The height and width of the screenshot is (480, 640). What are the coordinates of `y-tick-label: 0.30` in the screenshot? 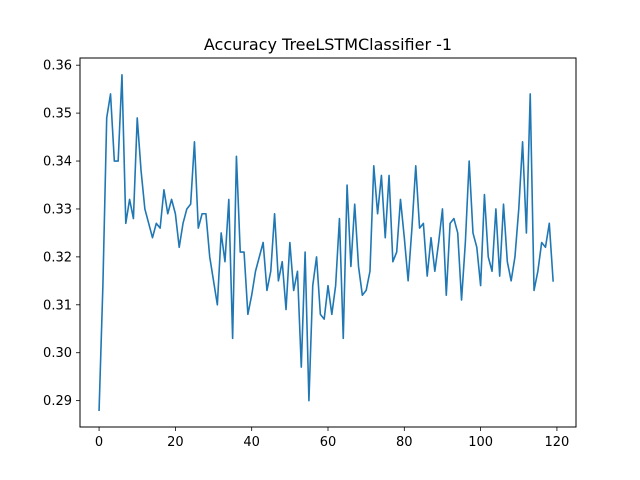 It's located at (57, 353).